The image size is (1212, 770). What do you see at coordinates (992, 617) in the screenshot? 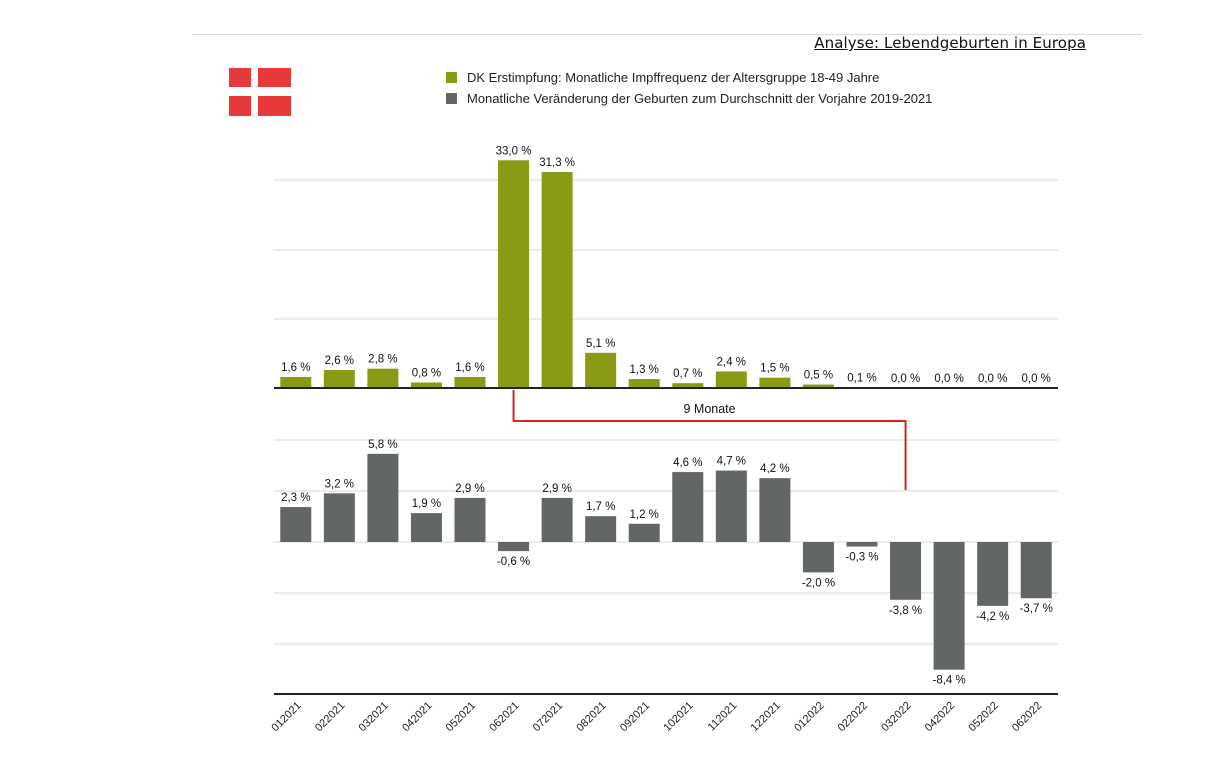
I see `births-data-label: -4,2 %` at bounding box center [992, 617].